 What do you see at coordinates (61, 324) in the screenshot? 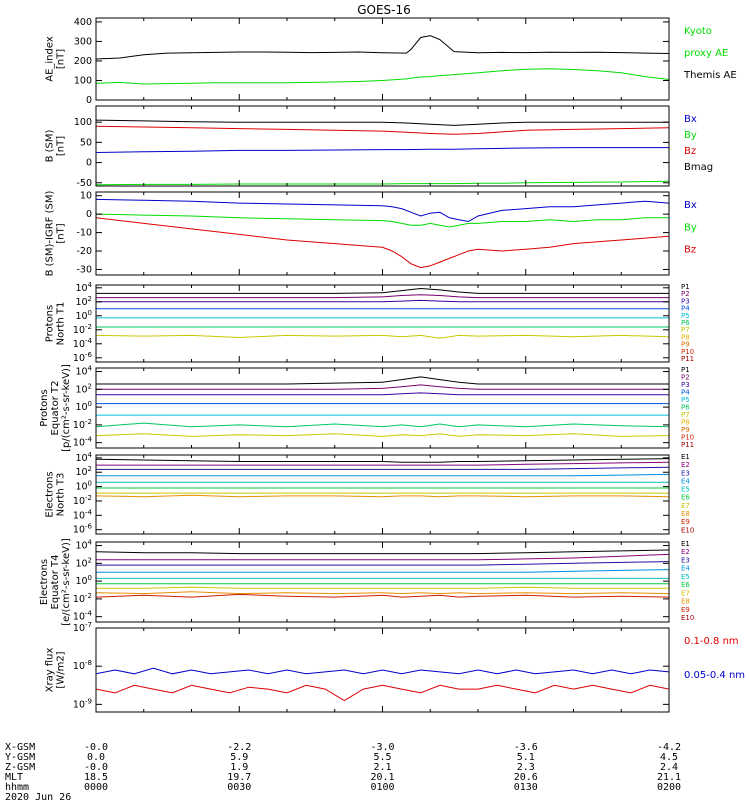
I see `y-axis-label-line: North T1` at bounding box center [61, 324].